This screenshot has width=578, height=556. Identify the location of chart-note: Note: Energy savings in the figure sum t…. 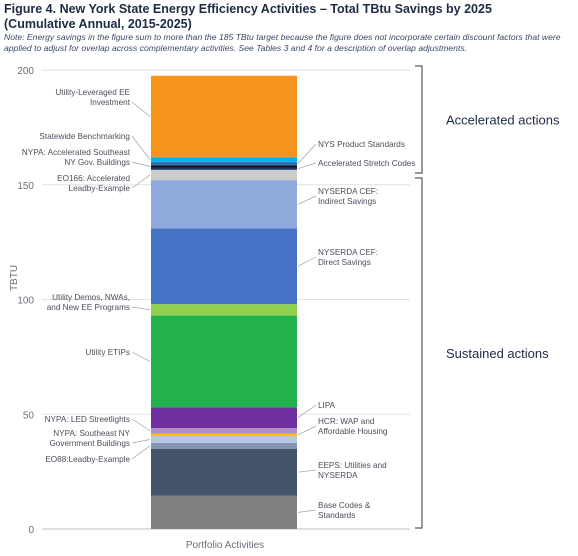
(282, 42).